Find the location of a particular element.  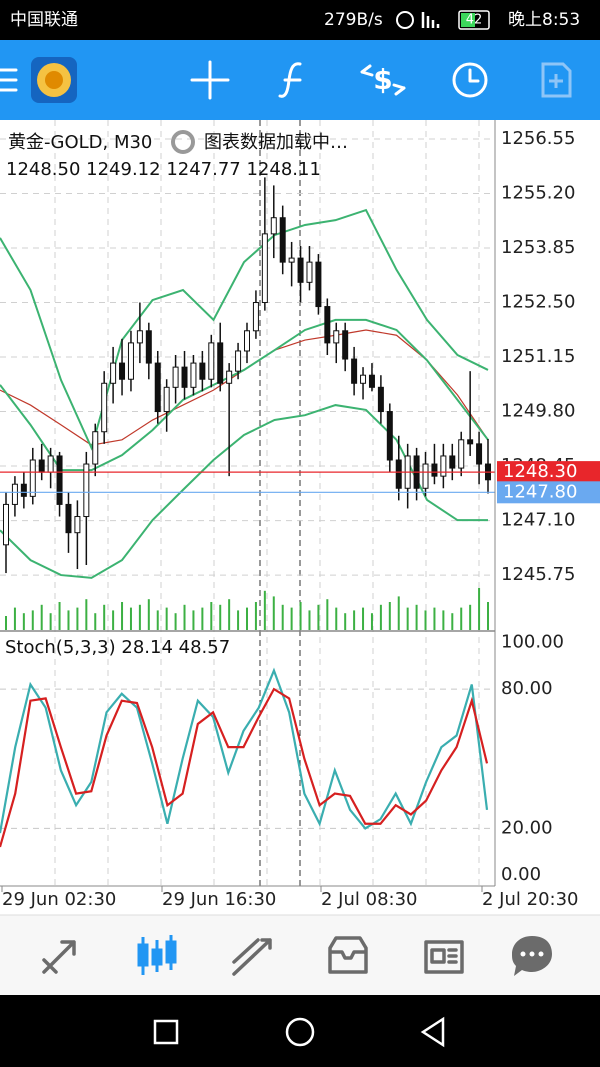

battery-icon is located at coordinates (474, 20).